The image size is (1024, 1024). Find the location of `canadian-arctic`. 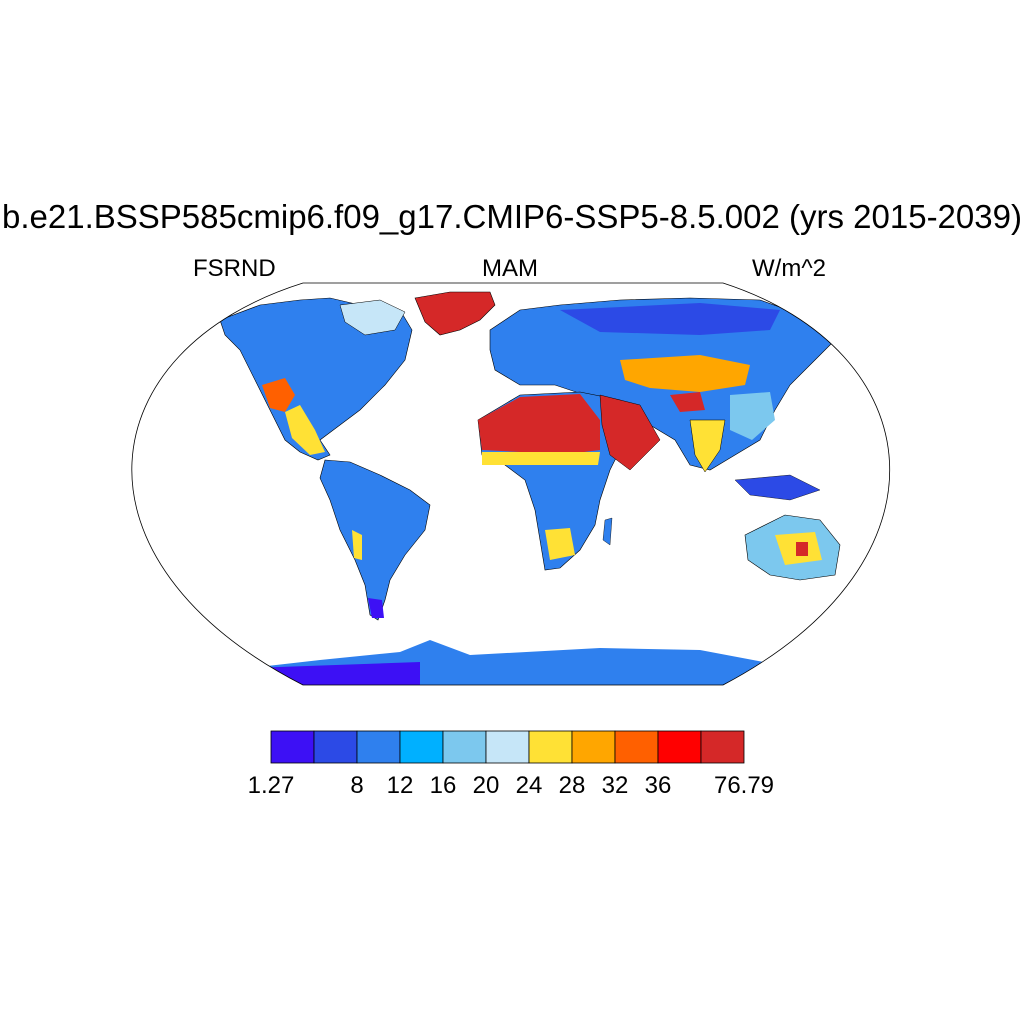

canadian-arctic is located at coordinates (372, 317).